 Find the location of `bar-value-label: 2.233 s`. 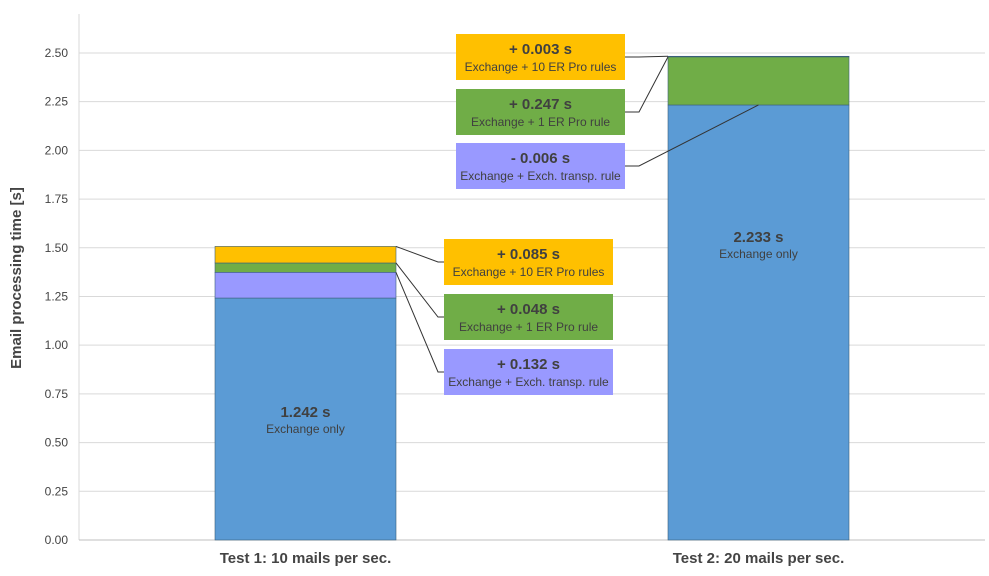

bar-value-label: 2.233 s is located at coordinates (758, 237).